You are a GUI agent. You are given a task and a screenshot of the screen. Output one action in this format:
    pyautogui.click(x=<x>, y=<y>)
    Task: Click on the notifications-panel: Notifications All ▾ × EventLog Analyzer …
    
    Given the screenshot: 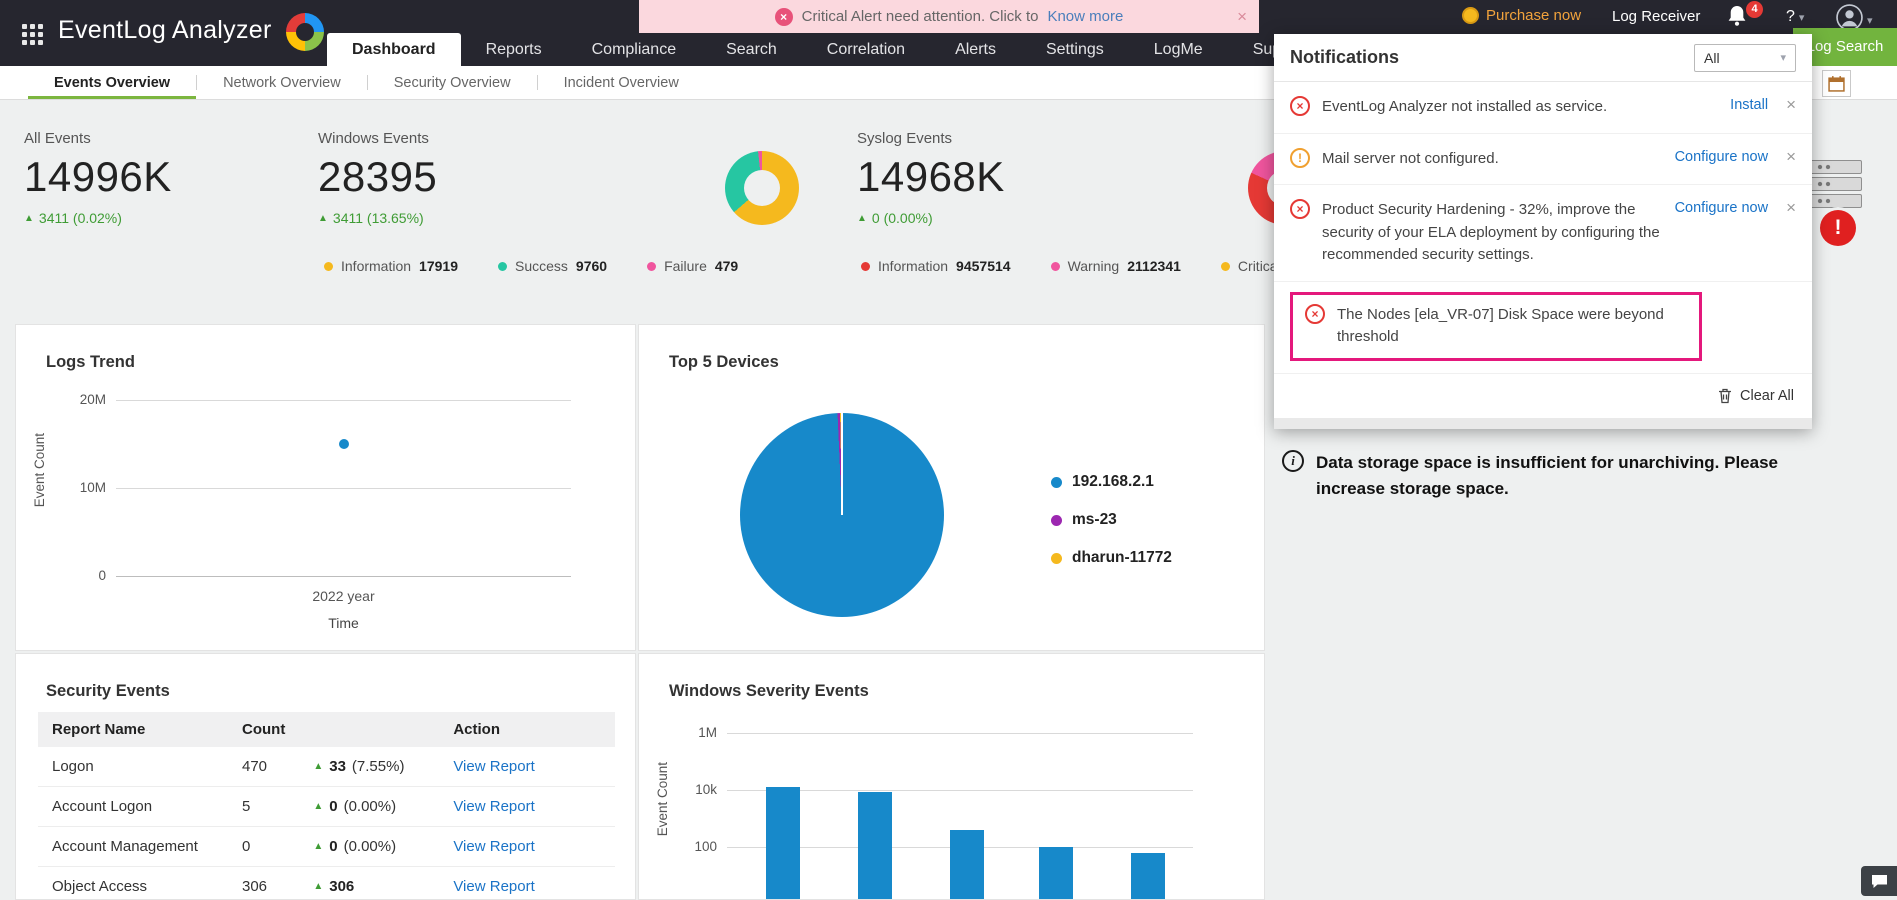 What is the action you would take?
    pyautogui.click(x=1543, y=231)
    